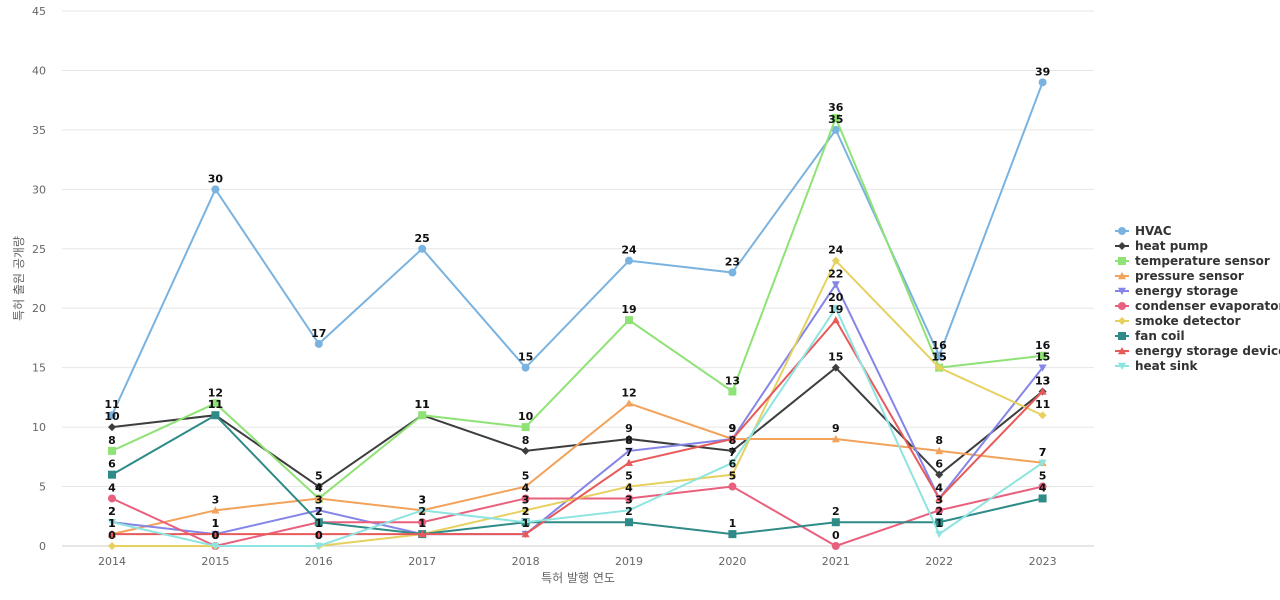 The image size is (1280, 600). What do you see at coordinates (1122, 306) in the screenshot?
I see `legend-marker` at bounding box center [1122, 306].